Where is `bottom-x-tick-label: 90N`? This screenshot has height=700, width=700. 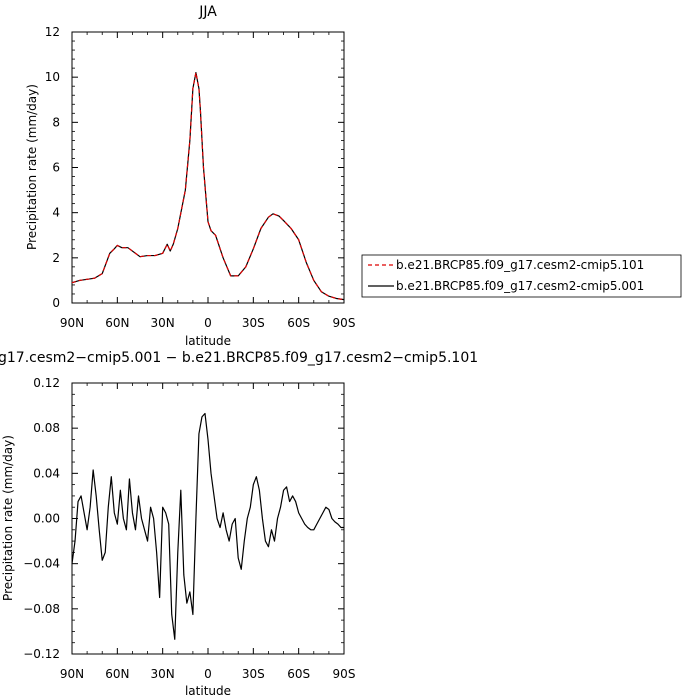
bottom-x-tick-label: 90N is located at coordinates (72, 674).